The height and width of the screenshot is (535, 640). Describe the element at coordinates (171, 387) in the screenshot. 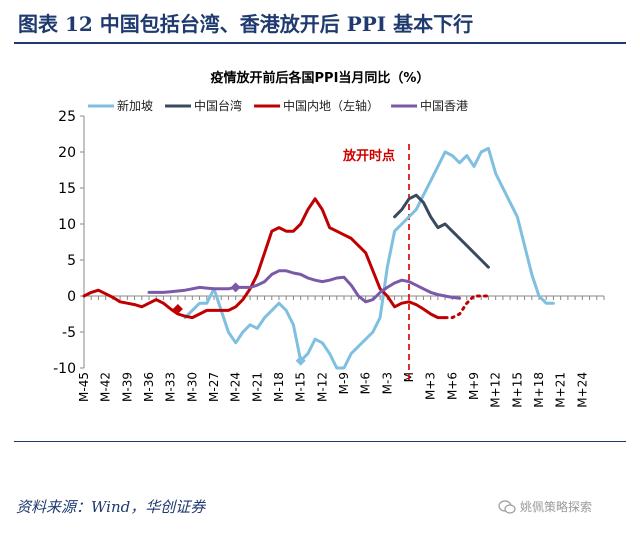

I see `x-tick-label: M-33` at that location.